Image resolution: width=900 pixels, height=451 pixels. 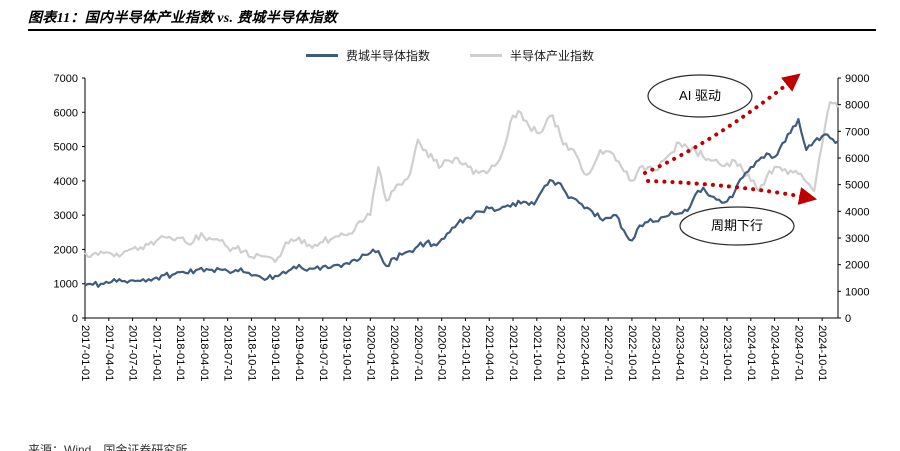 What do you see at coordinates (489, 353) in the screenshot?
I see `x-axis-label: 2021-04-01` at bounding box center [489, 353].